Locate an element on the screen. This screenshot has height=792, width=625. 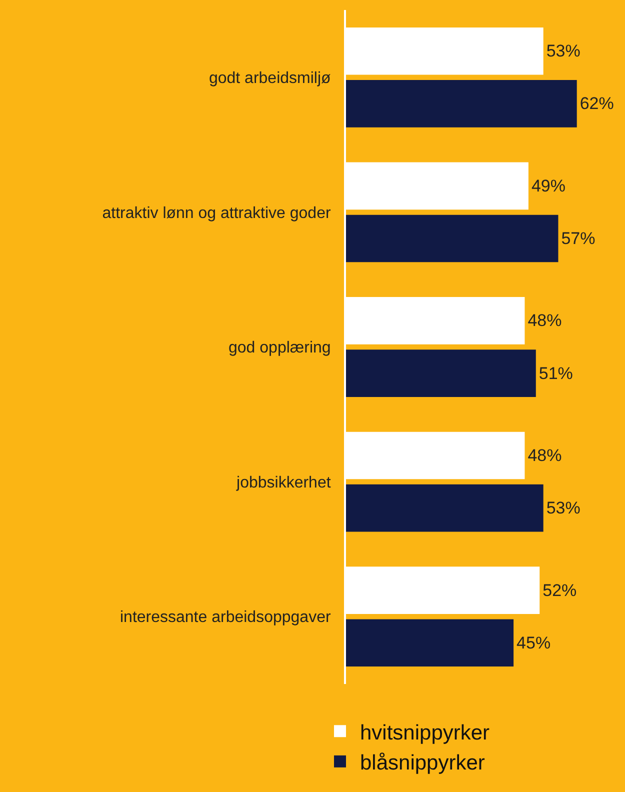
data-label: 62% is located at coordinates (597, 104).